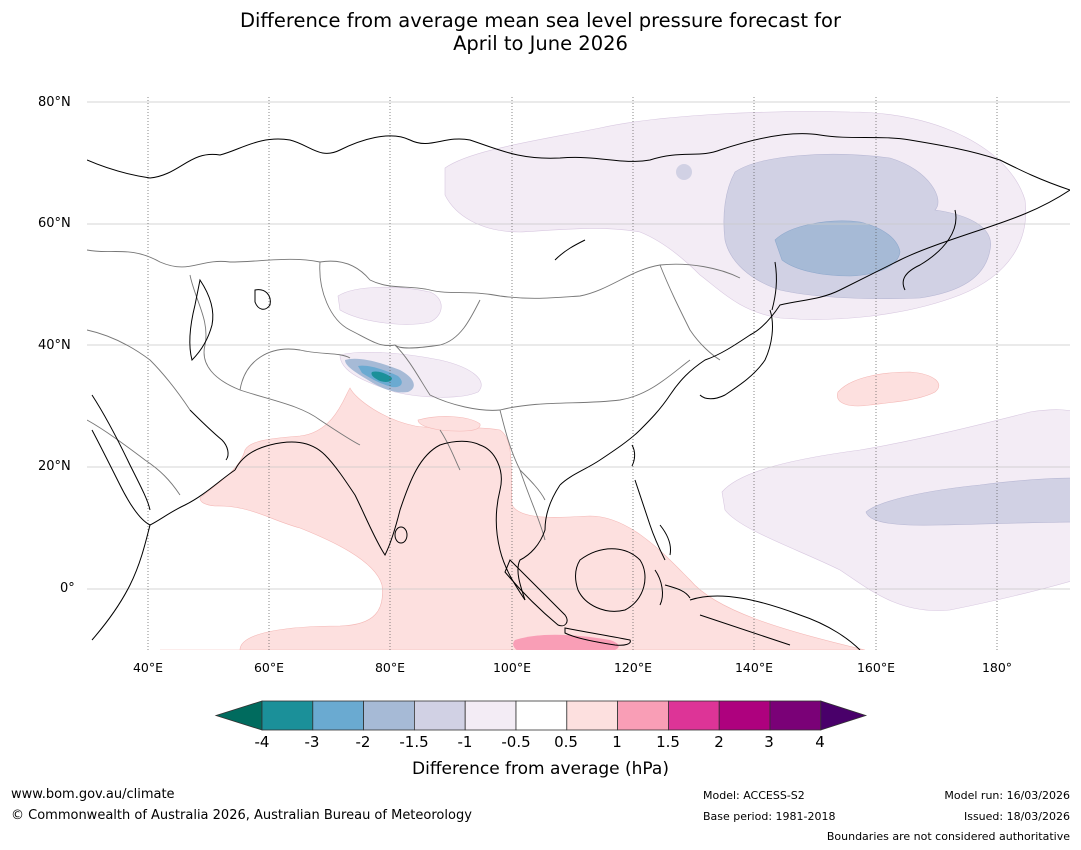 The width and height of the screenshot is (1081, 850). What do you see at coordinates (597, 636) in the screenshot?
I see `java` at bounding box center [597, 636].